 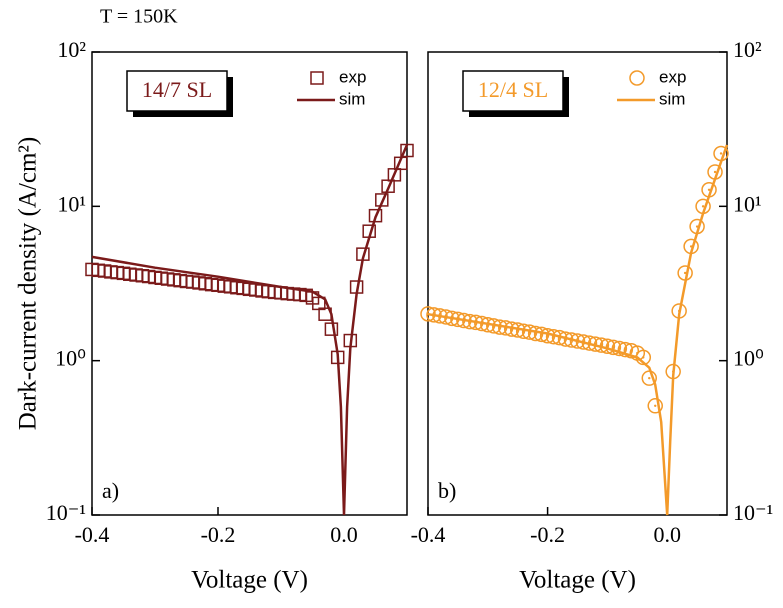 I want to click on y-axis-label: Dark-current density (A/cm²), so click(x=28, y=284).